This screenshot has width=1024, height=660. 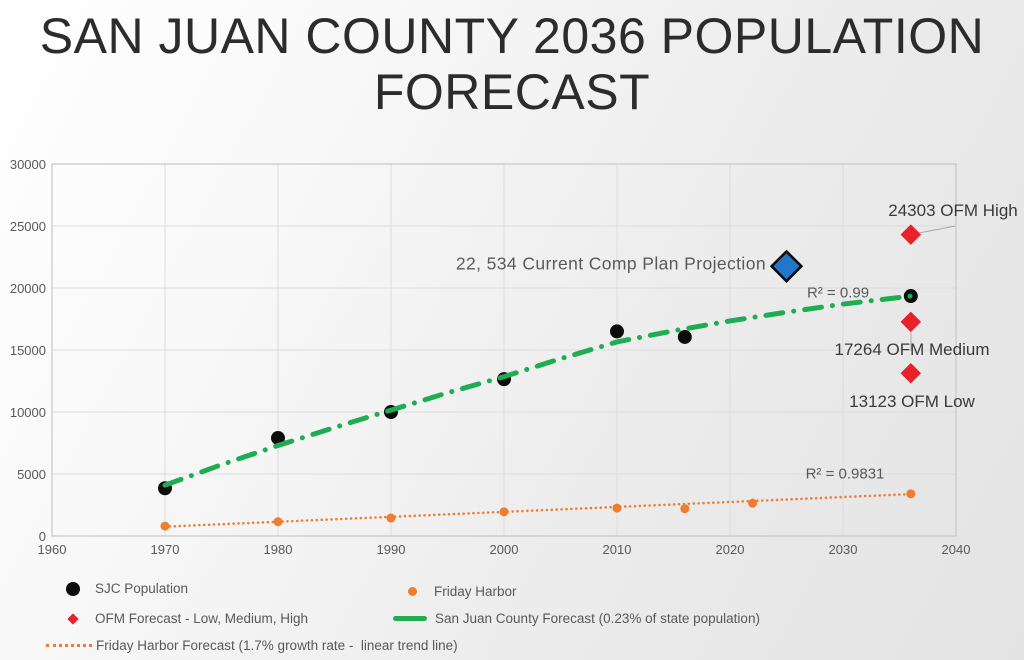 I want to click on x-tick-label: 2030, so click(x=843, y=549).